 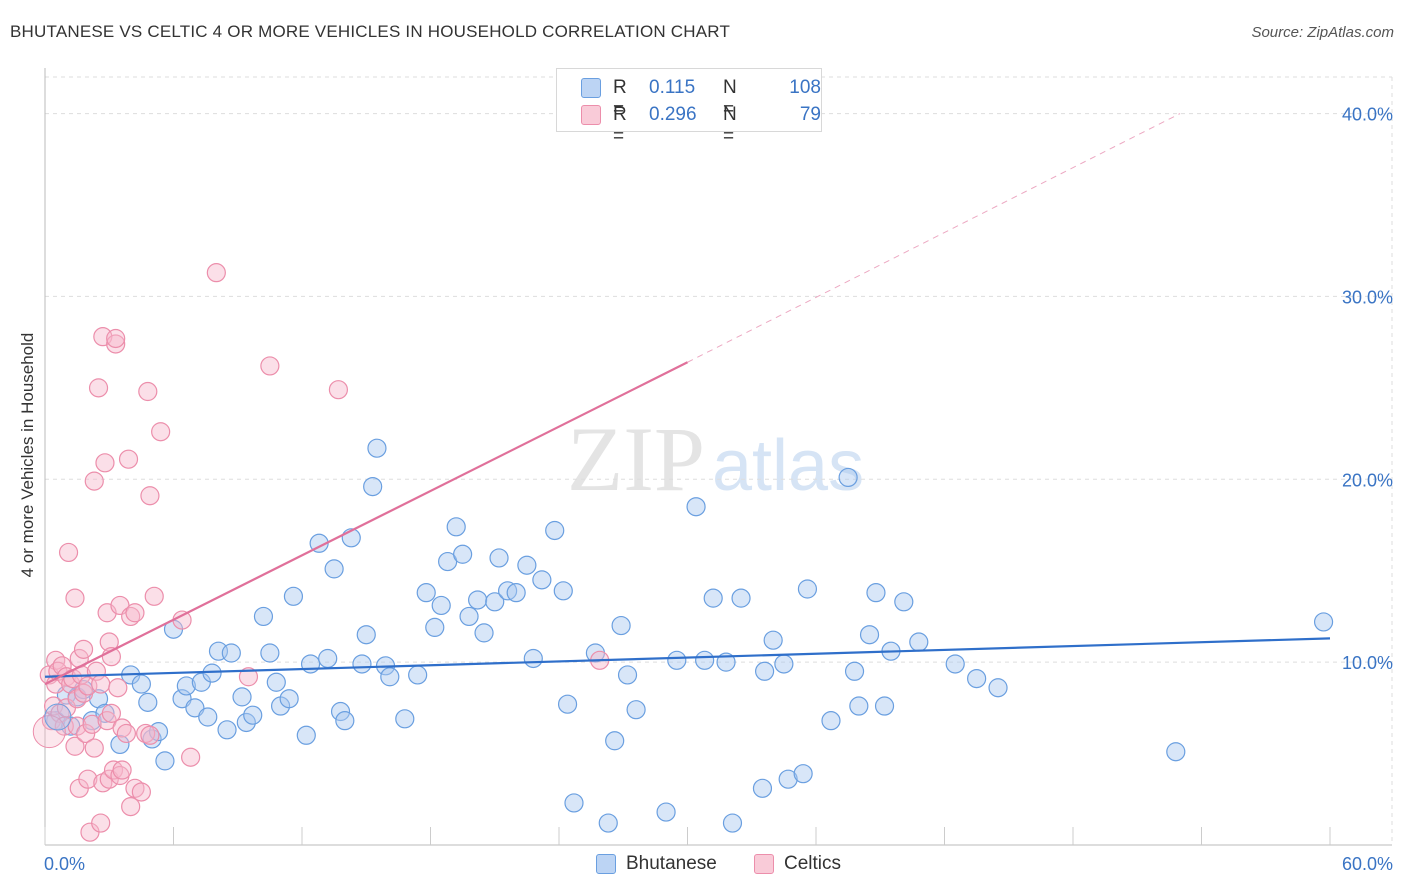 I want to click on bottom-legend-swatch-pink, so click(x=764, y=864).